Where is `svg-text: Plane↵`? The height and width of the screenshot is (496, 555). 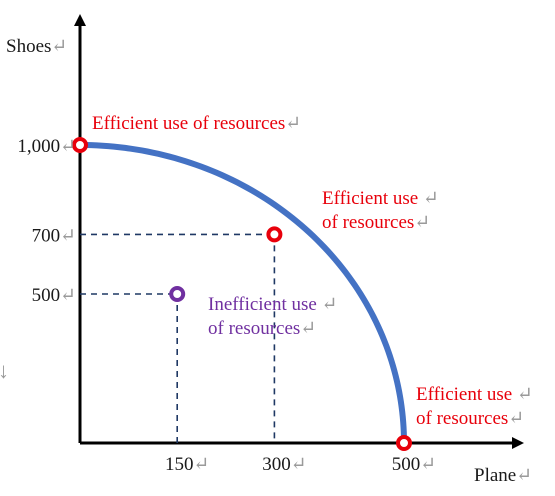
svg-text: Plane↵ is located at coordinates (503, 475).